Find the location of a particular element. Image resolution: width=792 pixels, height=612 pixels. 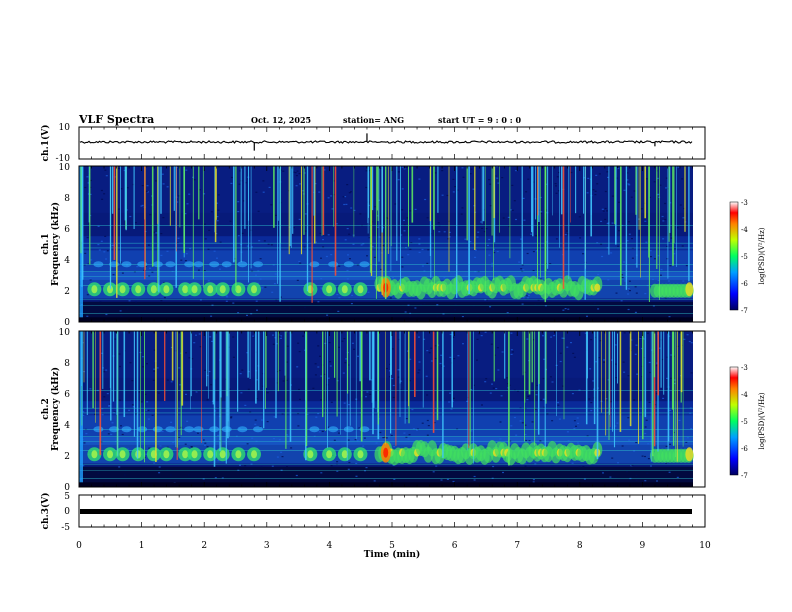

ch3-waveform-trace is located at coordinates (386, 511).